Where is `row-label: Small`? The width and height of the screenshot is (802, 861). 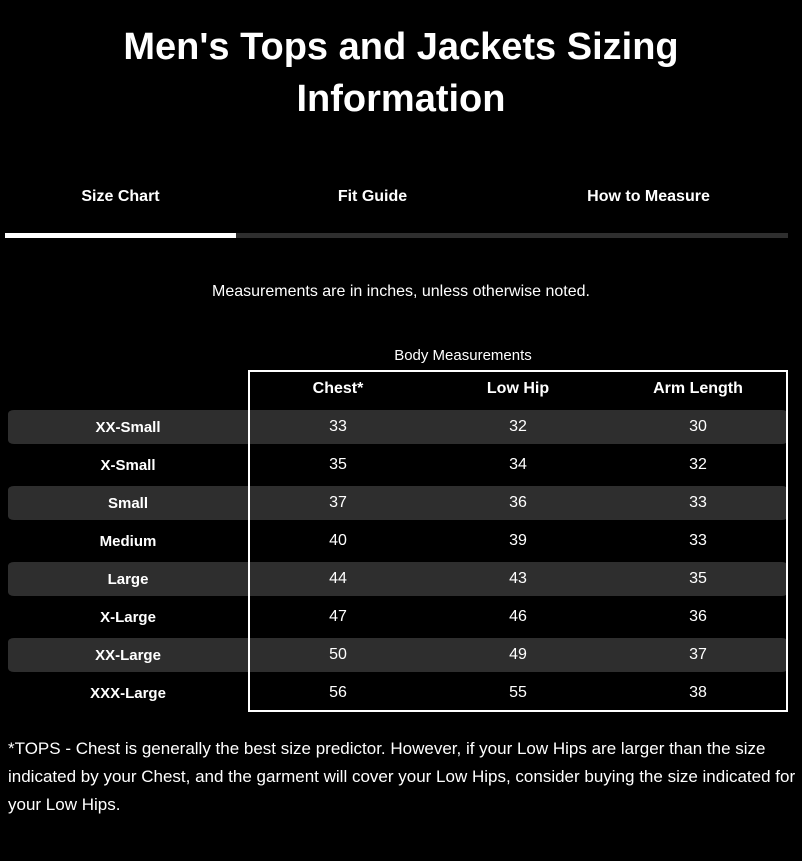 row-label: Small is located at coordinates (128, 503).